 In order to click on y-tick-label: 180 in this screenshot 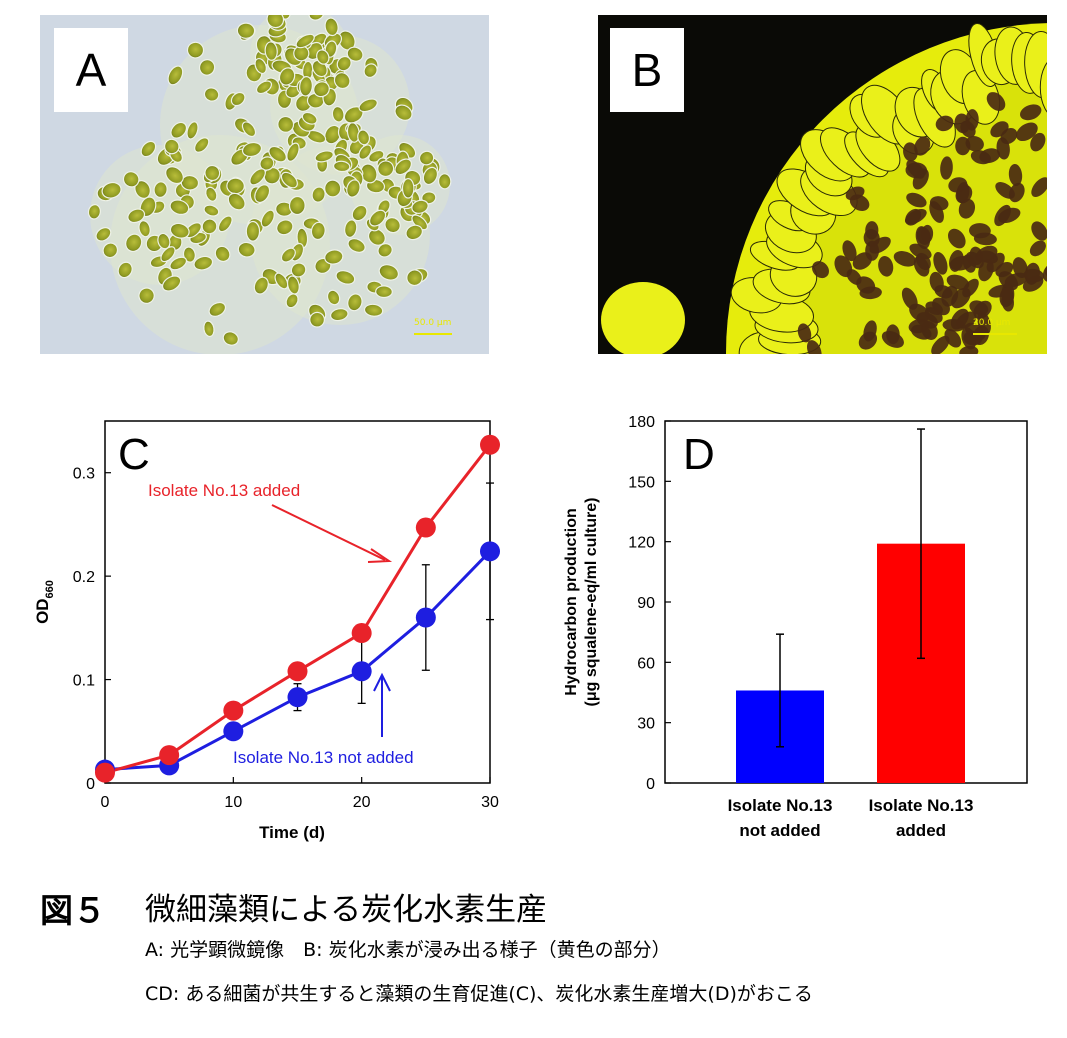, I will do `click(641, 422)`.